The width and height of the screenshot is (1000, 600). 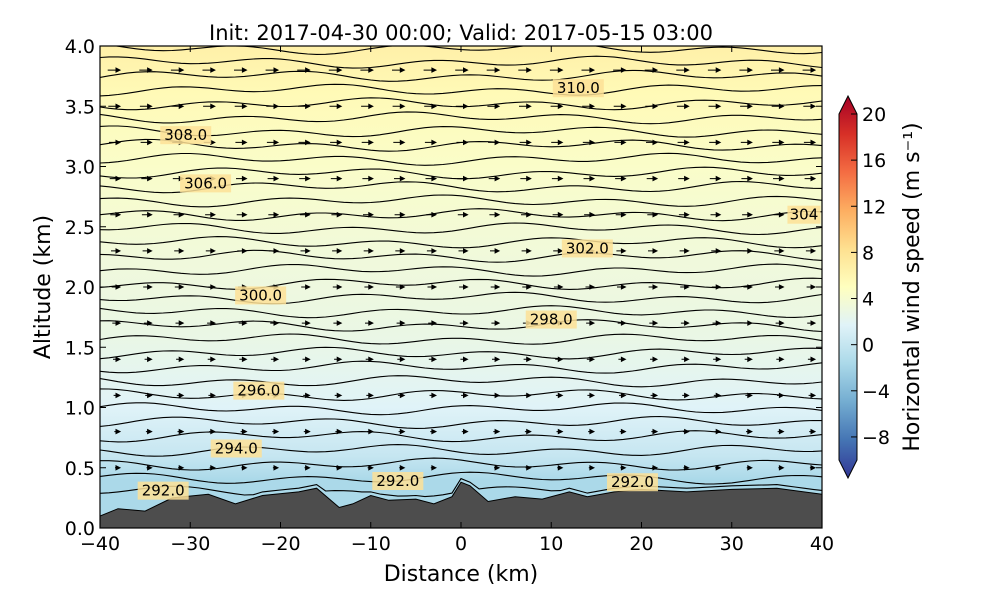 I want to click on y-tick-label: 1.0, so click(x=80, y=409).